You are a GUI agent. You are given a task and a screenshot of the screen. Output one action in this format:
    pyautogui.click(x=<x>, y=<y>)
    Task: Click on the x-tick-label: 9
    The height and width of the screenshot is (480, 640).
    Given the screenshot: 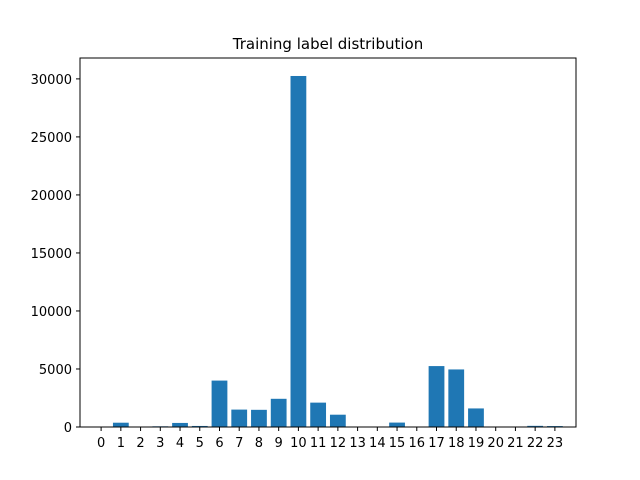 What is the action you would take?
    pyautogui.click(x=279, y=443)
    